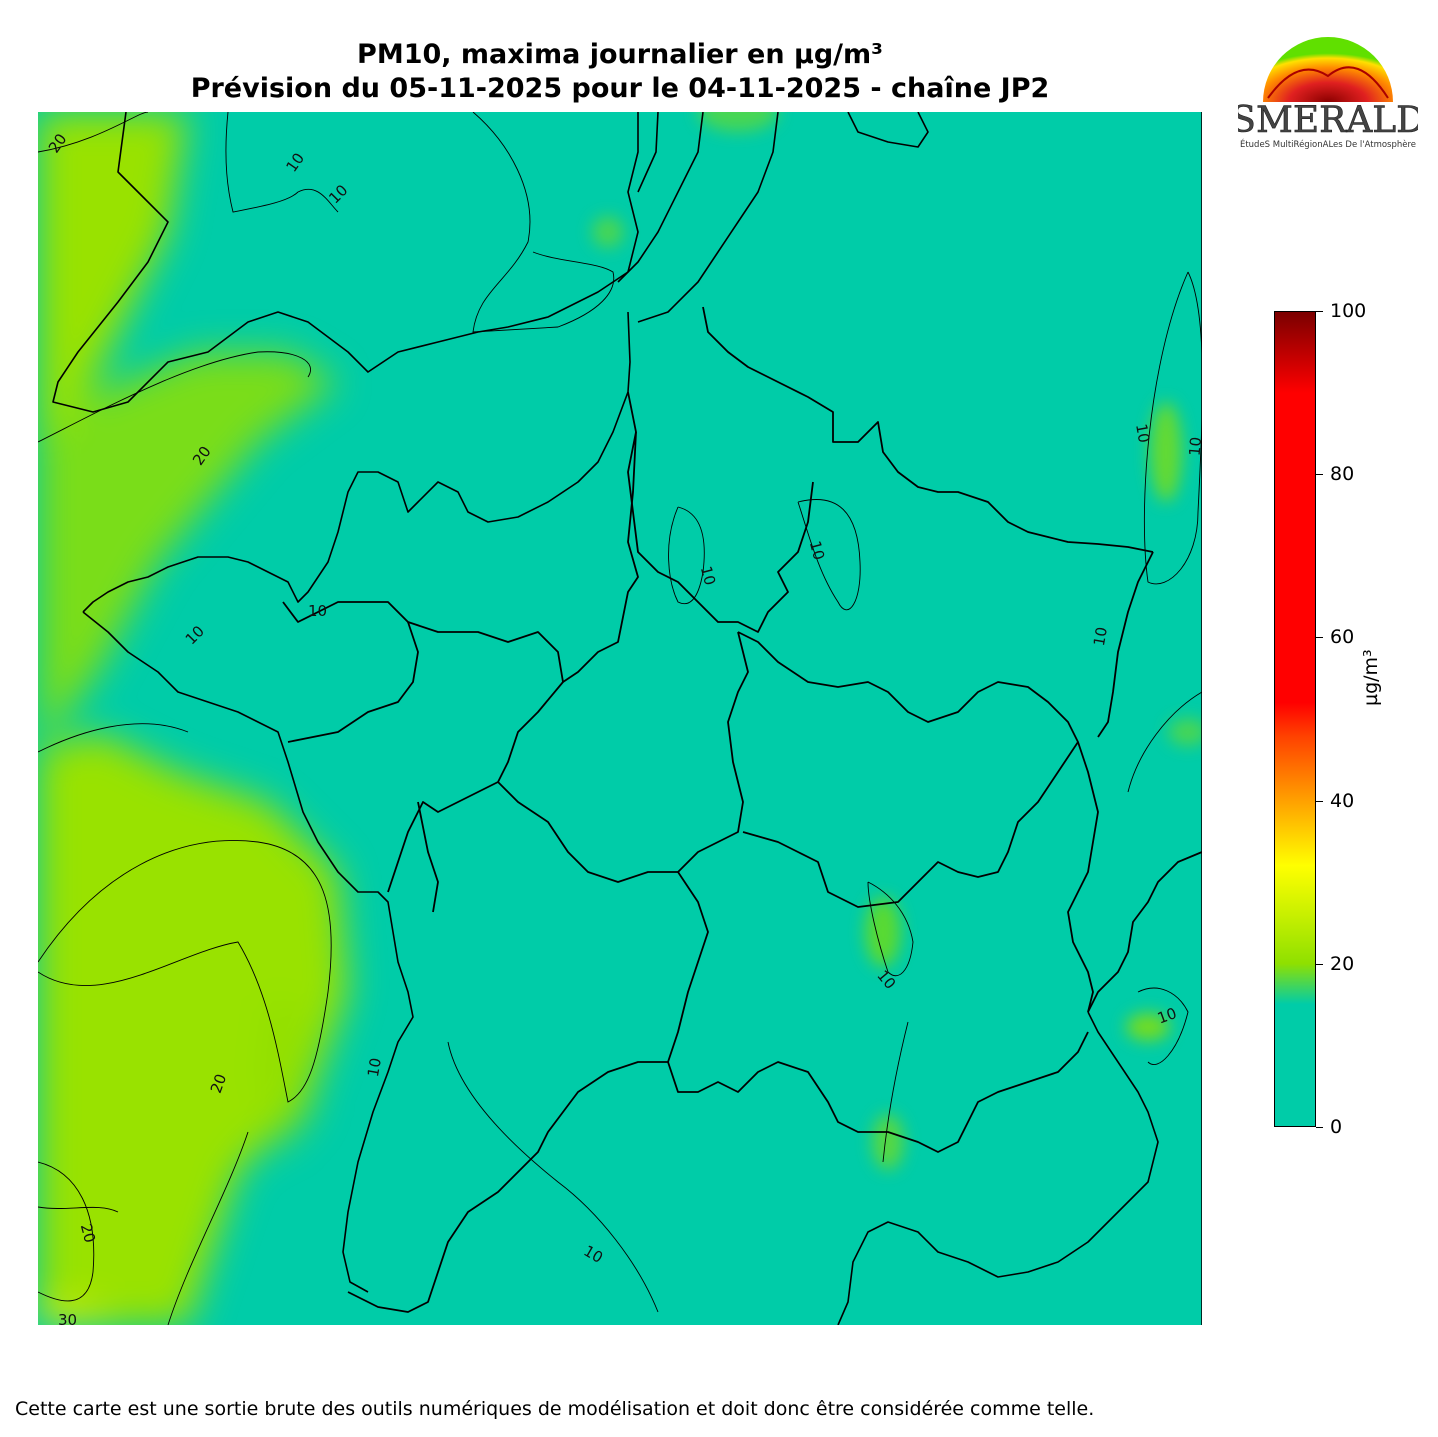 Image resolution: width=1438 pixels, height=1437 pixels. What do you see at coordinates (1328, 144) in the screenshot?
I see `svg-text:ÉtudeS MultiRégionALes De l'At: ÉtudeS MultiRégionALes De l'Atmosphère` at bounding box center [1328, 144].